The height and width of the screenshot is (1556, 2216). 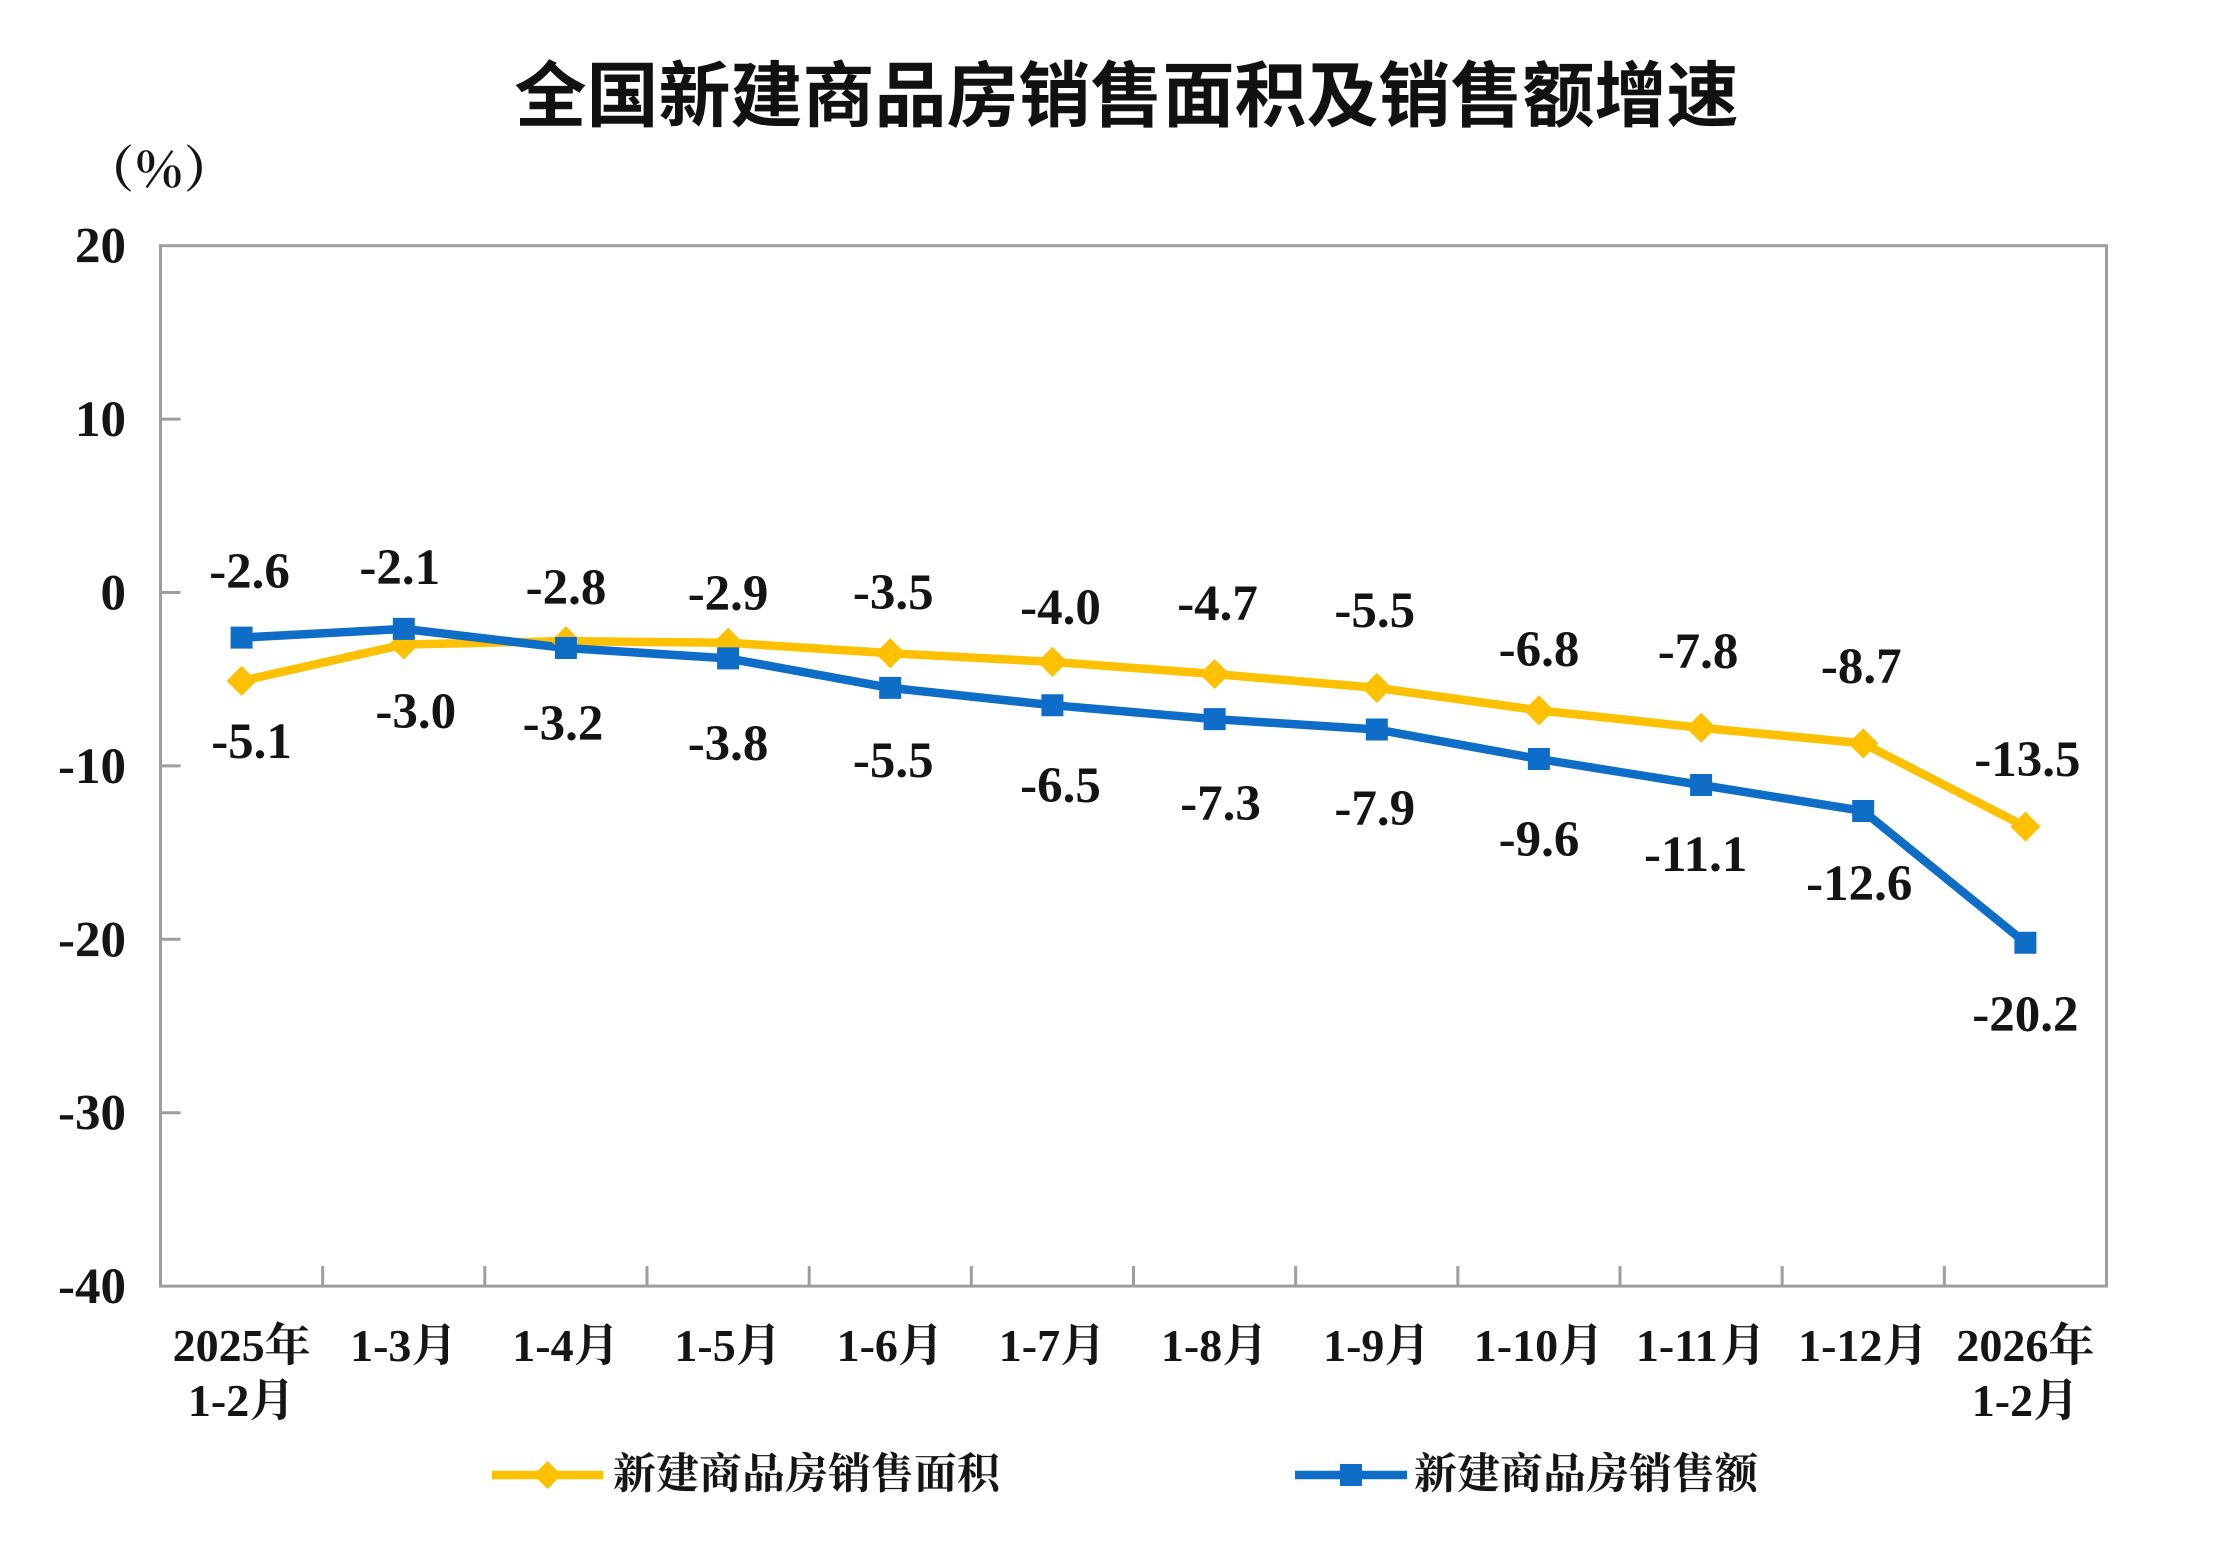 I want to click on svg-text: -12.6, so click(x=1859, y=884).